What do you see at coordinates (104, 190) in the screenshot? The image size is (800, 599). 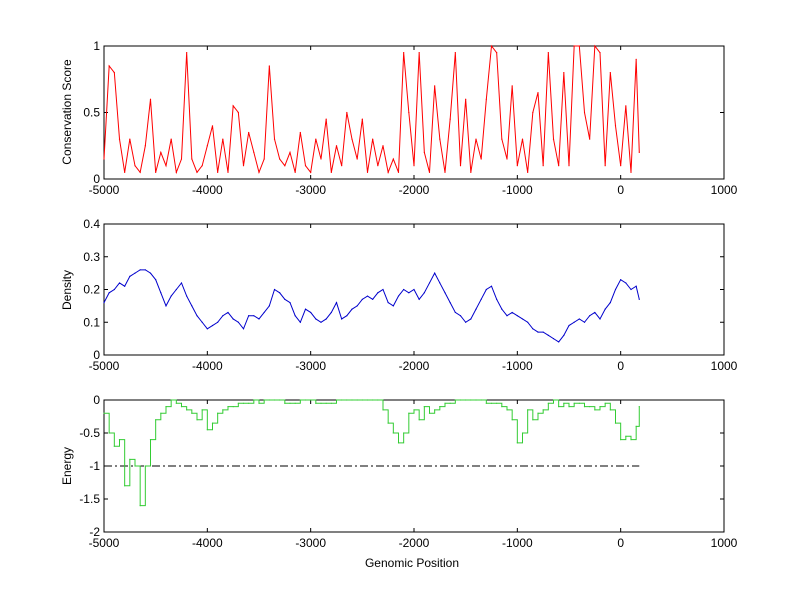 I see `conservation-score-xtick-label: -5000` at bounding box center [104, 190].